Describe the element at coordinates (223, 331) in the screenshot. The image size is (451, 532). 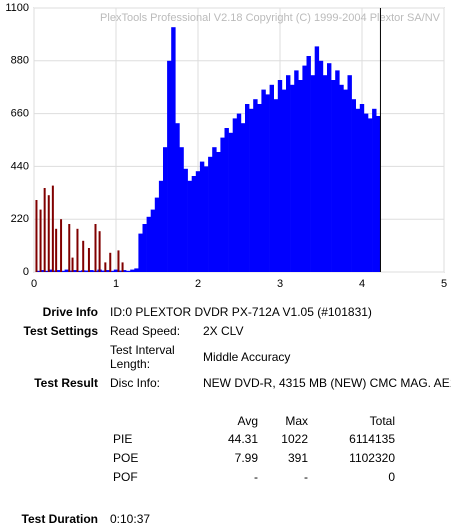
I see `value: 2X CLV` at that location.